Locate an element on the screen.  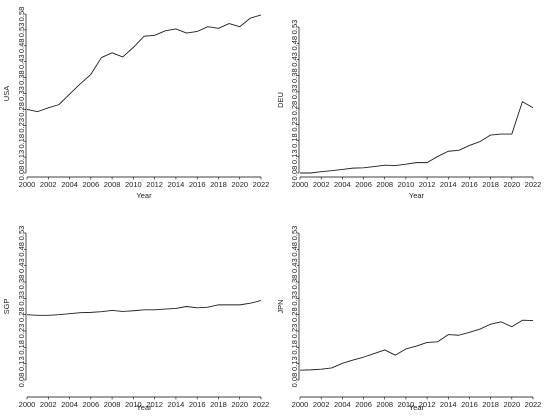
y-axis-title: USA is located at coordinates (6, 93).